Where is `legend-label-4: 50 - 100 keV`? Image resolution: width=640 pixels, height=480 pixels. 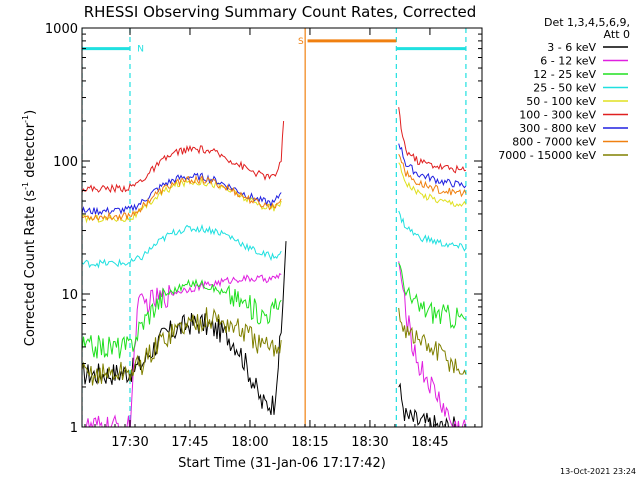
legend-label-4: 50 - 100 keV is located at coordinates (561, 101).